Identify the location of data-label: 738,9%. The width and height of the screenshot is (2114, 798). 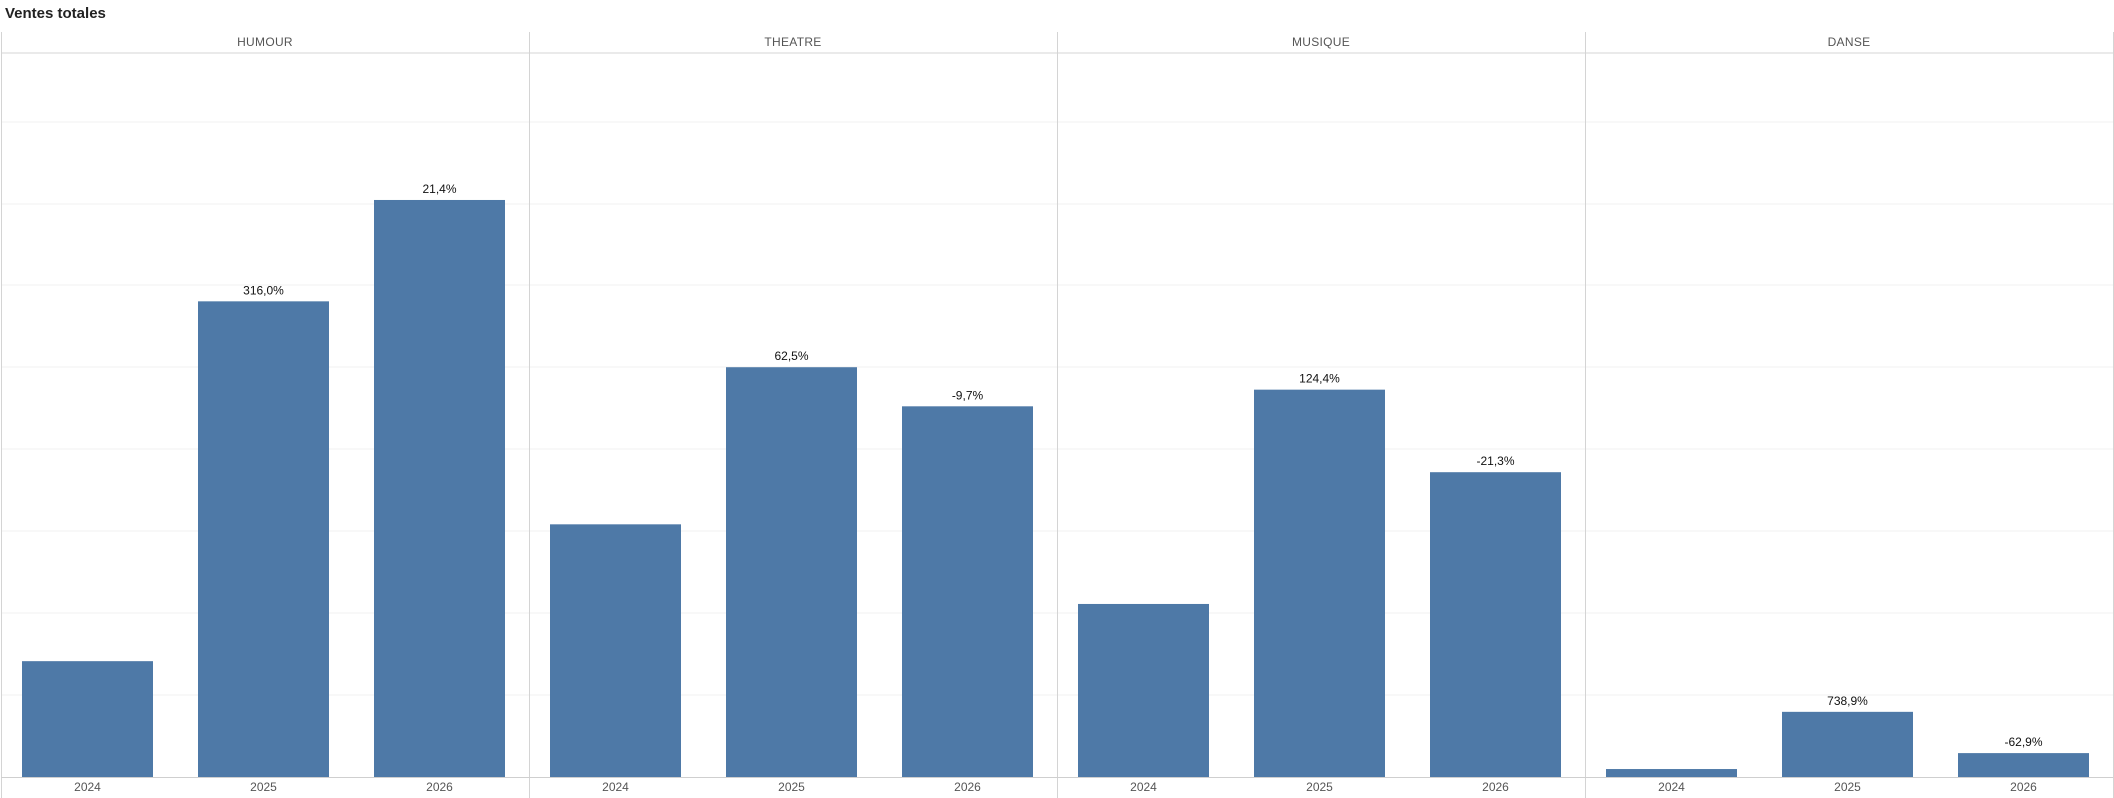
(1847, 701).